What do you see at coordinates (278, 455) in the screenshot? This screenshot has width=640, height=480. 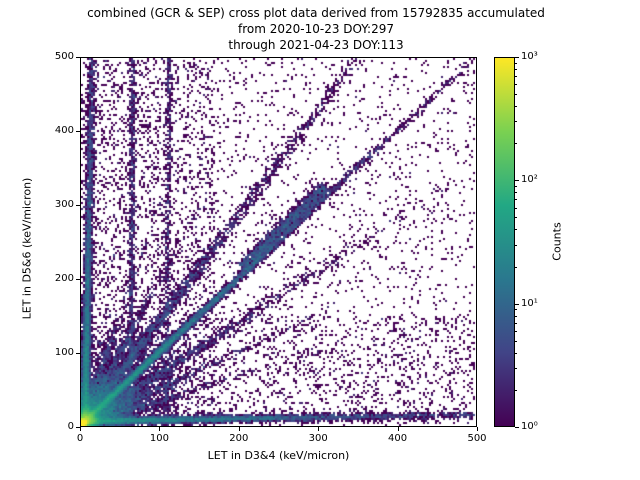 I see `x-axis-label: LET in D3&4 (keV/micron)` at bounding box center [278, 455].